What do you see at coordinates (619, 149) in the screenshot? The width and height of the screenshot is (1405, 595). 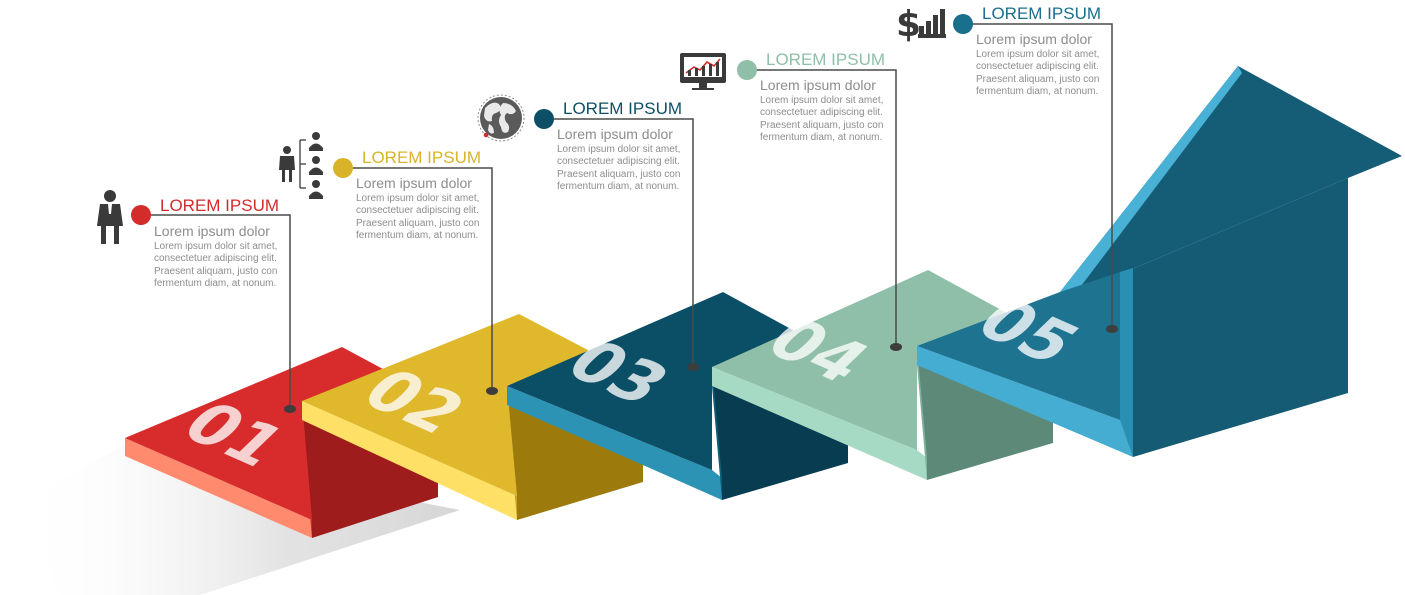 I see `step-03-line-1: Lorem ipsum dolor sit amet,` at bounding box center [619, 149].